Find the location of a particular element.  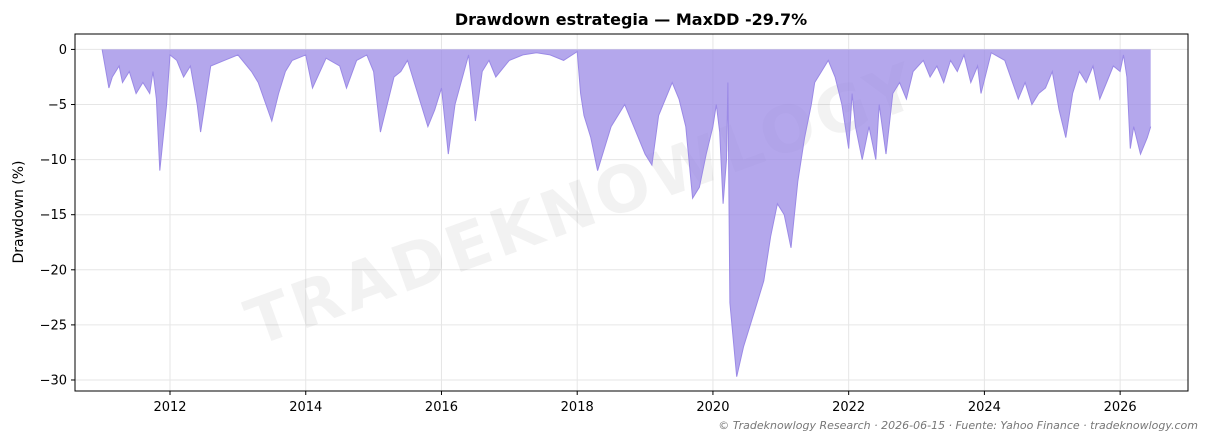

x-tick-label: 2014 is located at coordinates (305, 407).